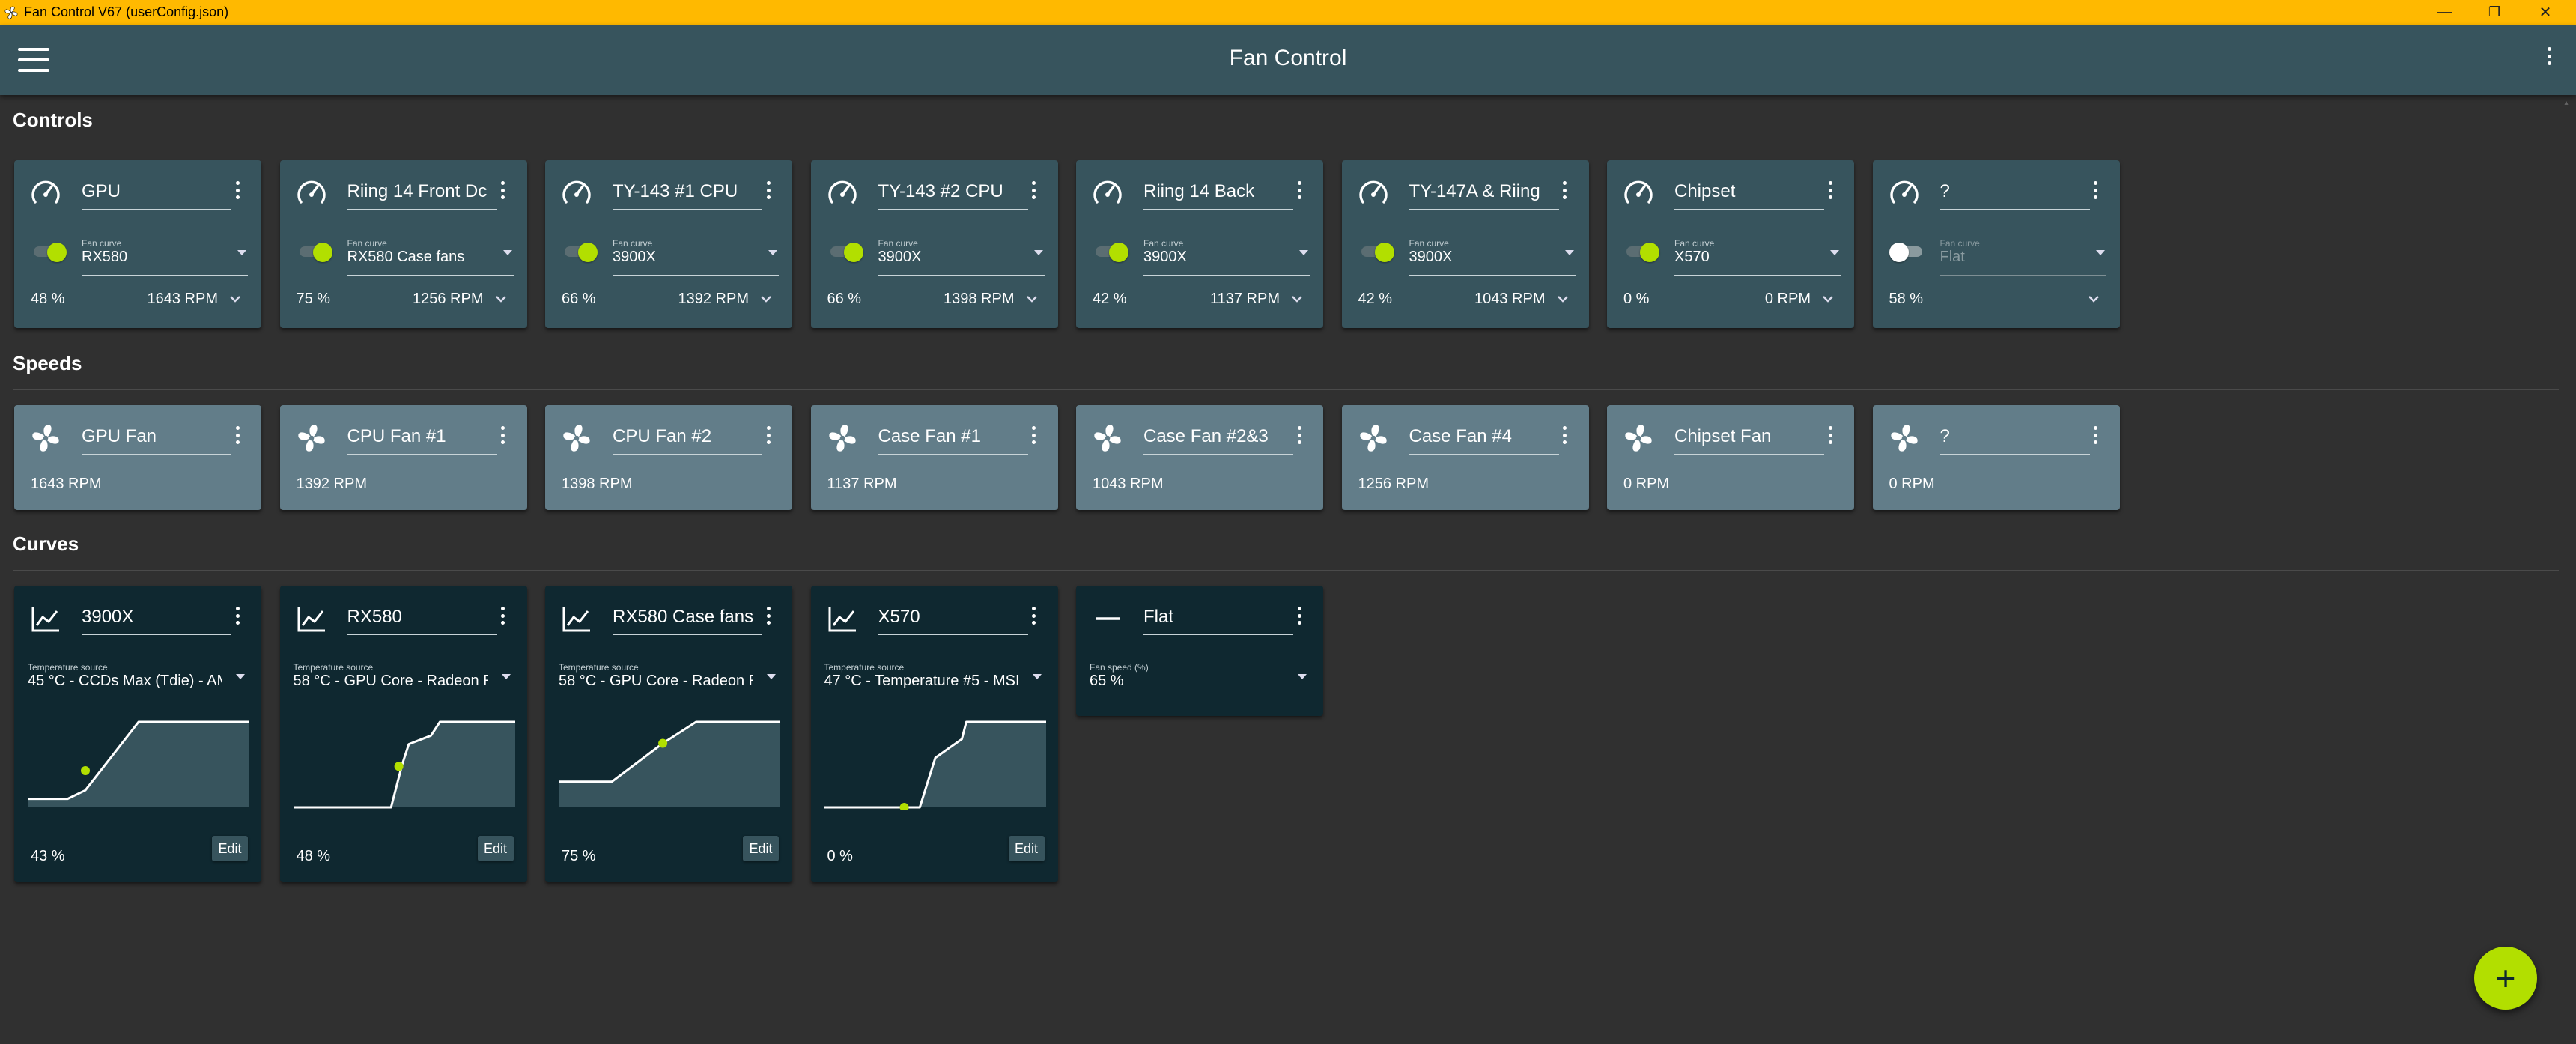  I want to click on scrollbar-up-arrow: ▴, so click(2566, 103).